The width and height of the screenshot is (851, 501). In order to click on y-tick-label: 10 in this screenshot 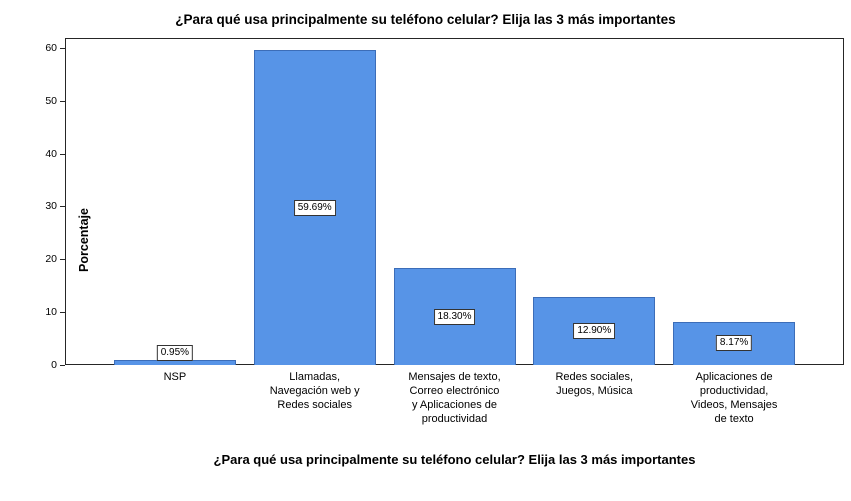, I will do `click(51, 311)`.